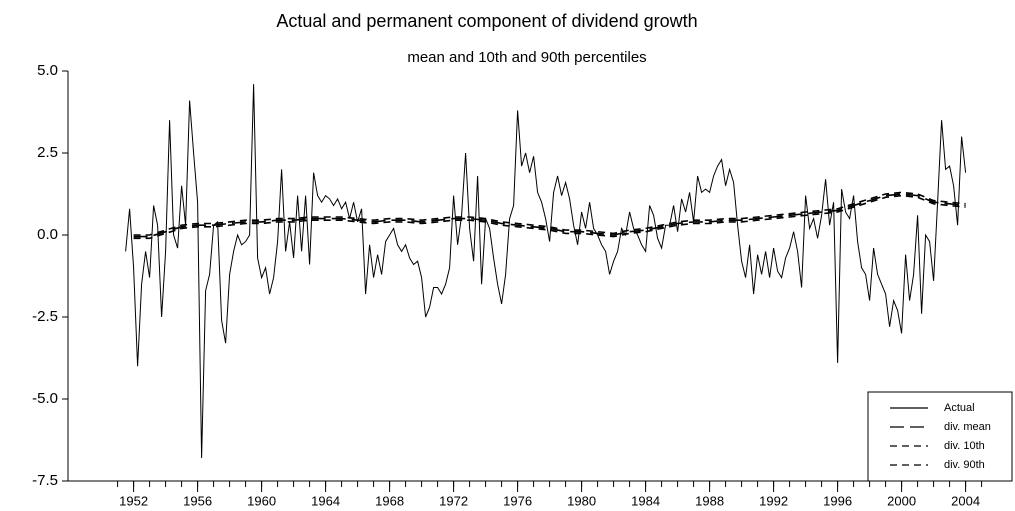  What do you see at coordinates (837, 500) in the screenshot?
I see `x-tick-label: 1996` at bounding box center [837, 500].